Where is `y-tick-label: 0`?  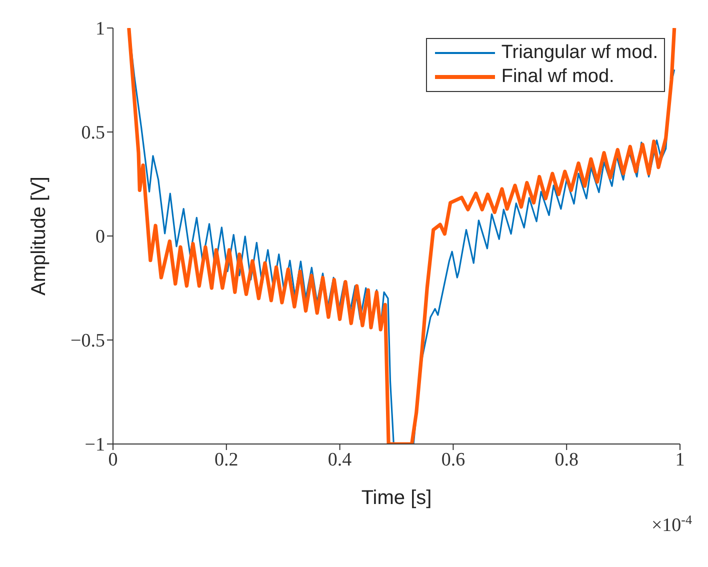
y-tick-label: 0 is located at coordinates (100, 237).